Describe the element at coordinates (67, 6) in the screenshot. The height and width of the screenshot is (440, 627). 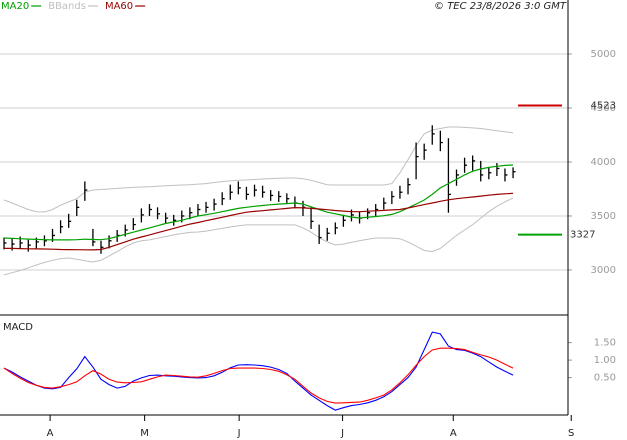
I see `legend-label: BBands` at that location.